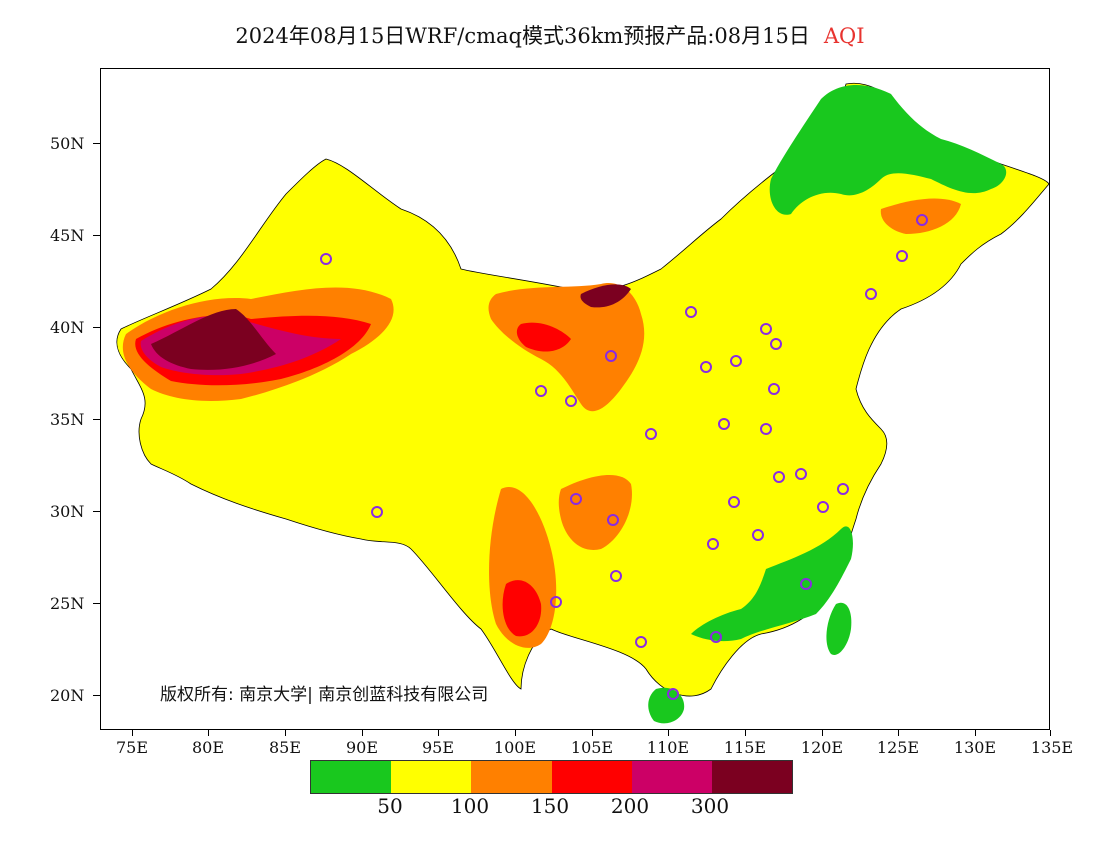 This screenshot has height=850, width=1100. I want to click on lon-label-125e: 125E, so click(898, 747).